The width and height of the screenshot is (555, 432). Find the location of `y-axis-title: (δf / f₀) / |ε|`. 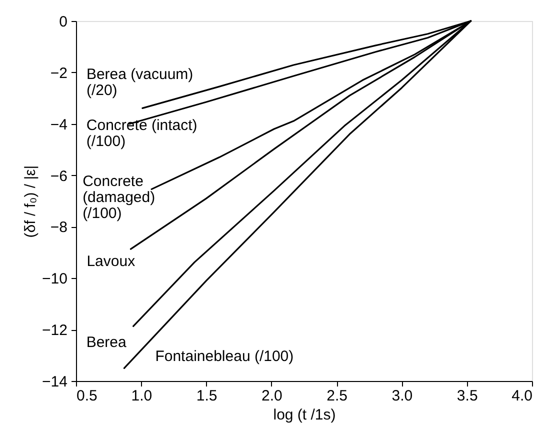

y-axis-title: (δf / f₀) / |ε| is located at coordinates (31, 201).